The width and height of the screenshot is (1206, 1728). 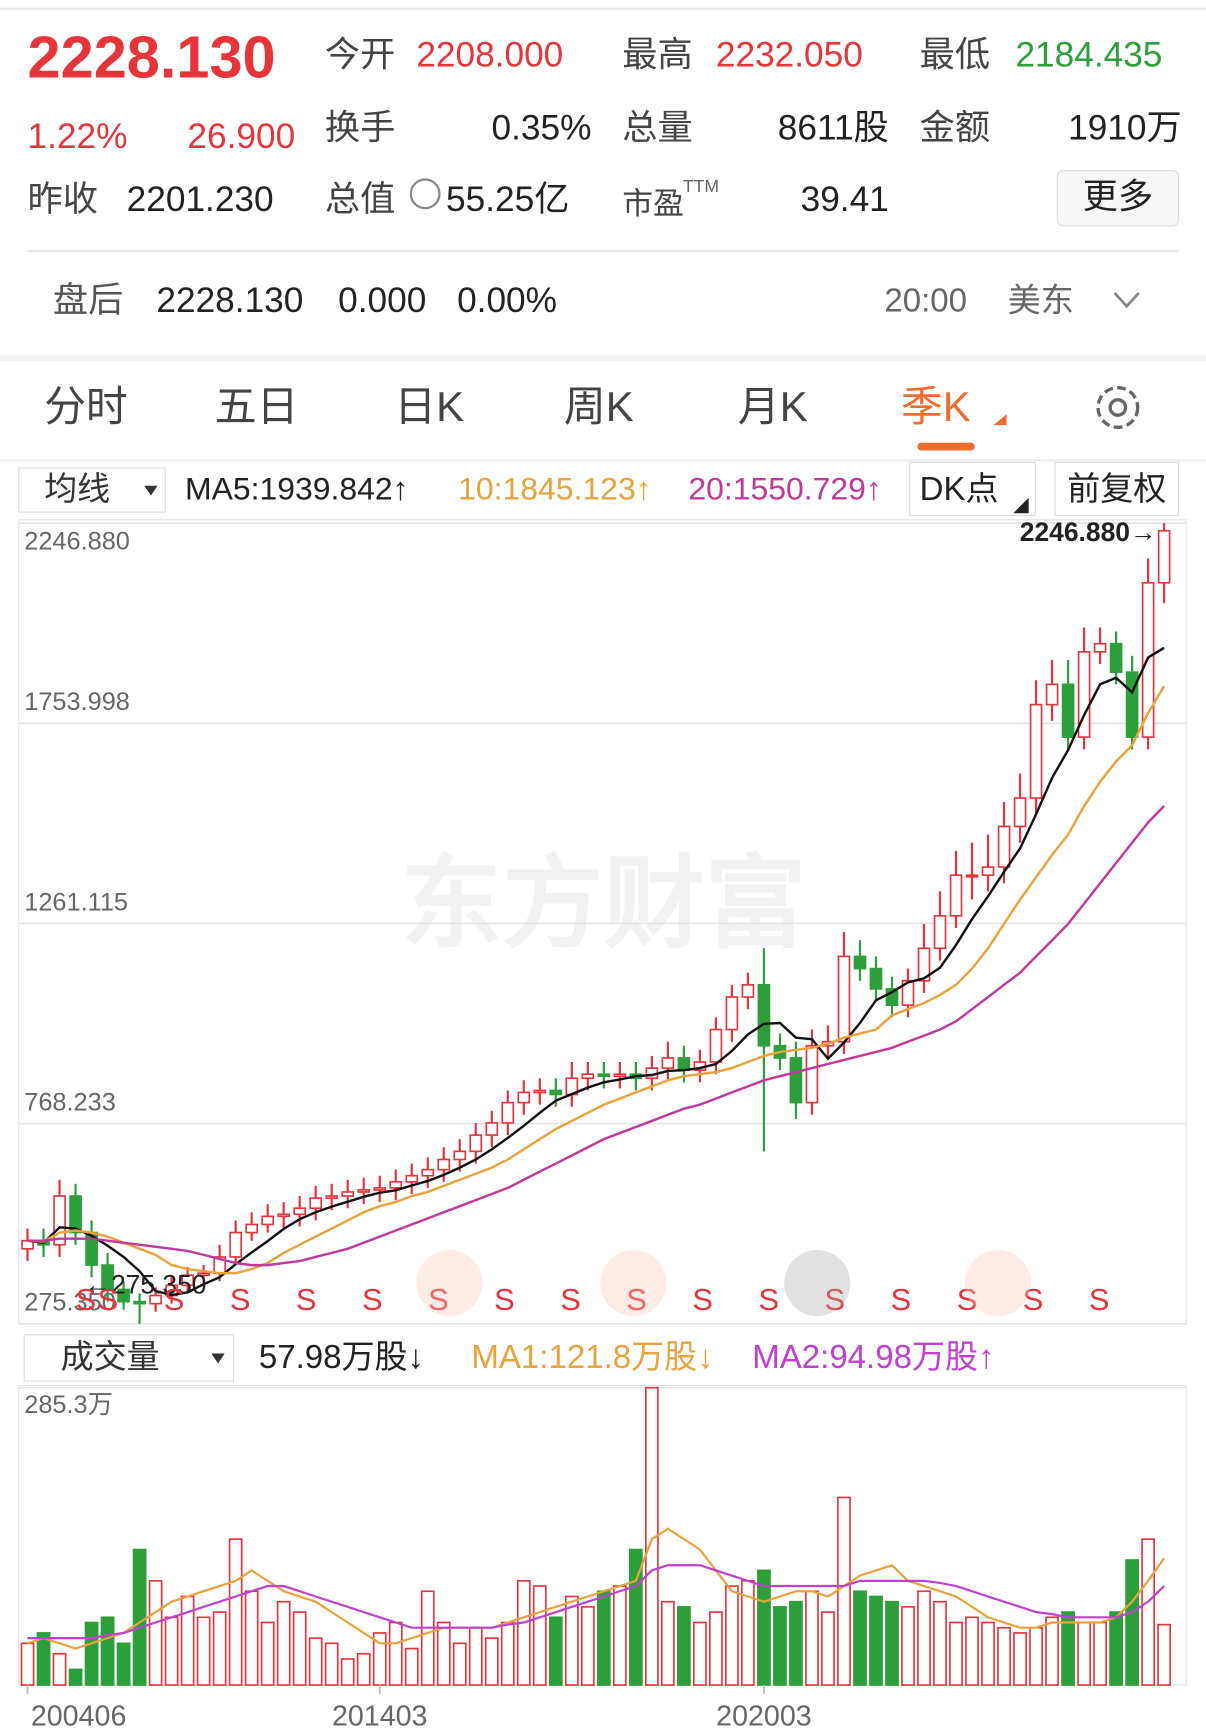 I want to click on floating-controls, so click(x=723, y=1283).